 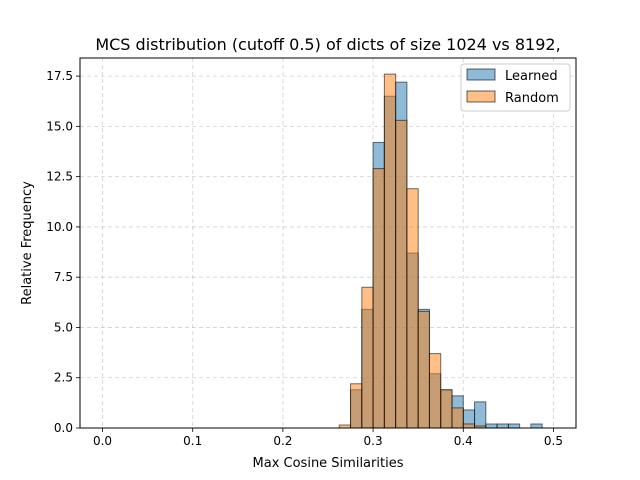 I want to click on x-tick-label: 0.5, so click(x=553, y=441).